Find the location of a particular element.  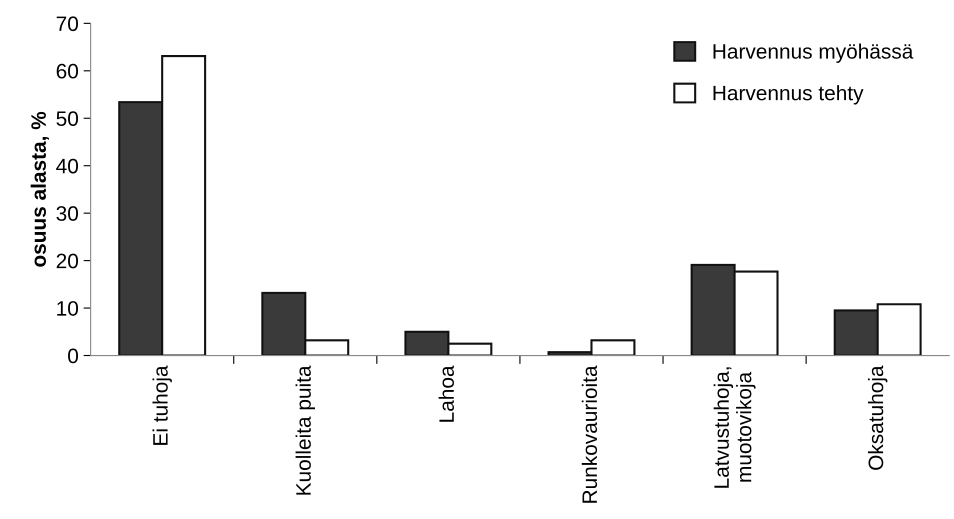

y-axis-title: osuus alasta, % is located at coordinates (39, 189).